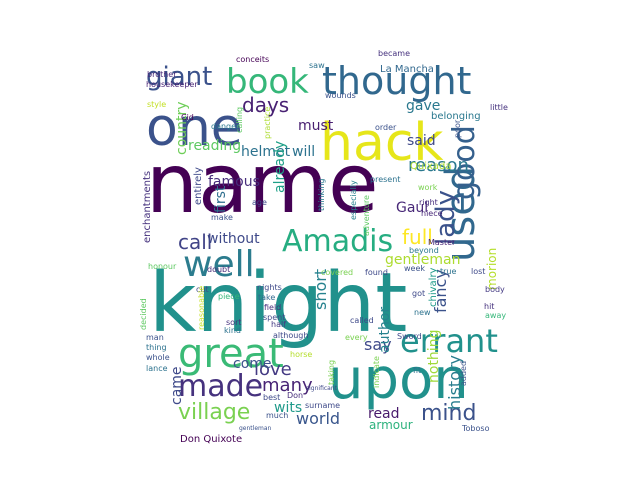 The image size is (640, 480). I want to click on cloud-word-said: said, so click(421, 141).